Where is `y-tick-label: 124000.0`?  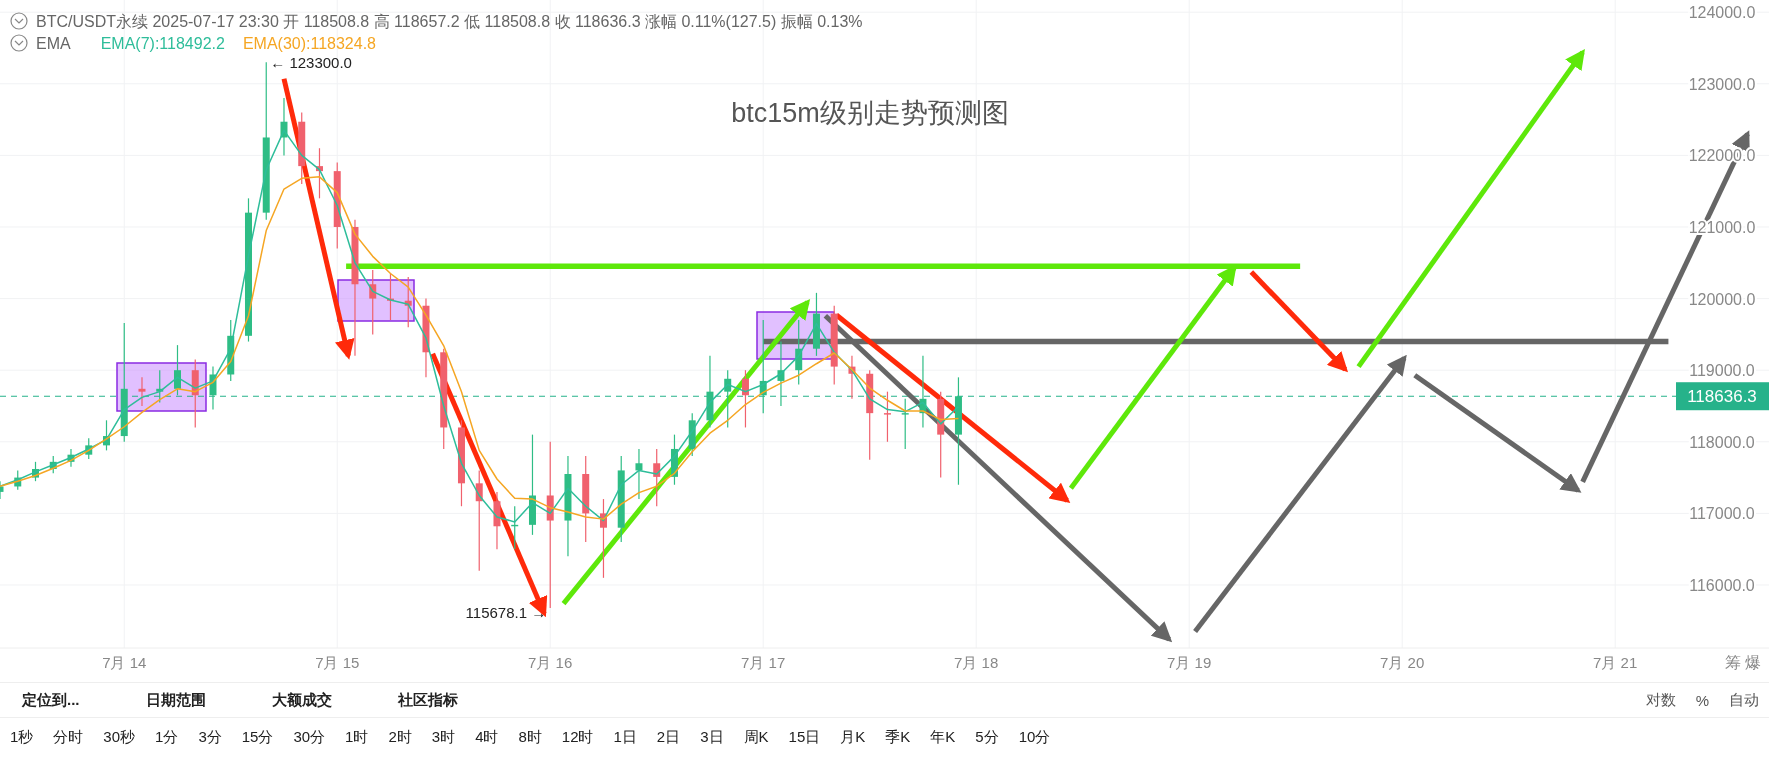
y-tick-label: 124000.0 is located at coordinates (1722, 13).